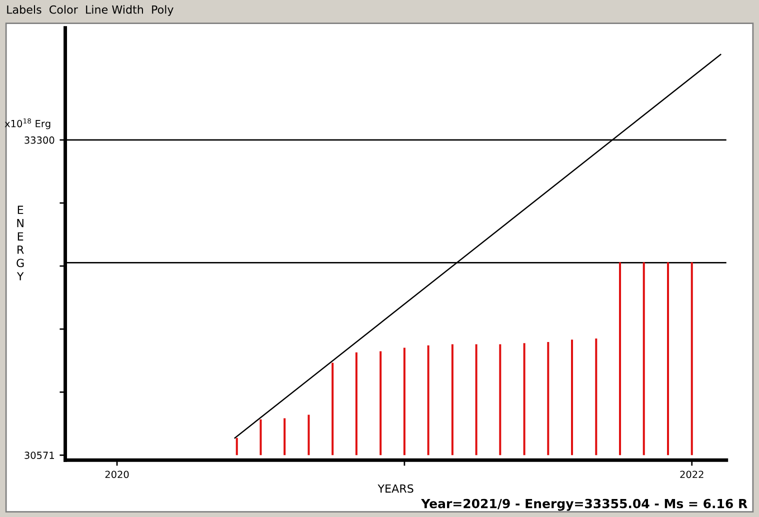 The width and height of the screenshot is (759, 517). I want to click on text: Labels Color Line Width Poly, so click(90, 10).